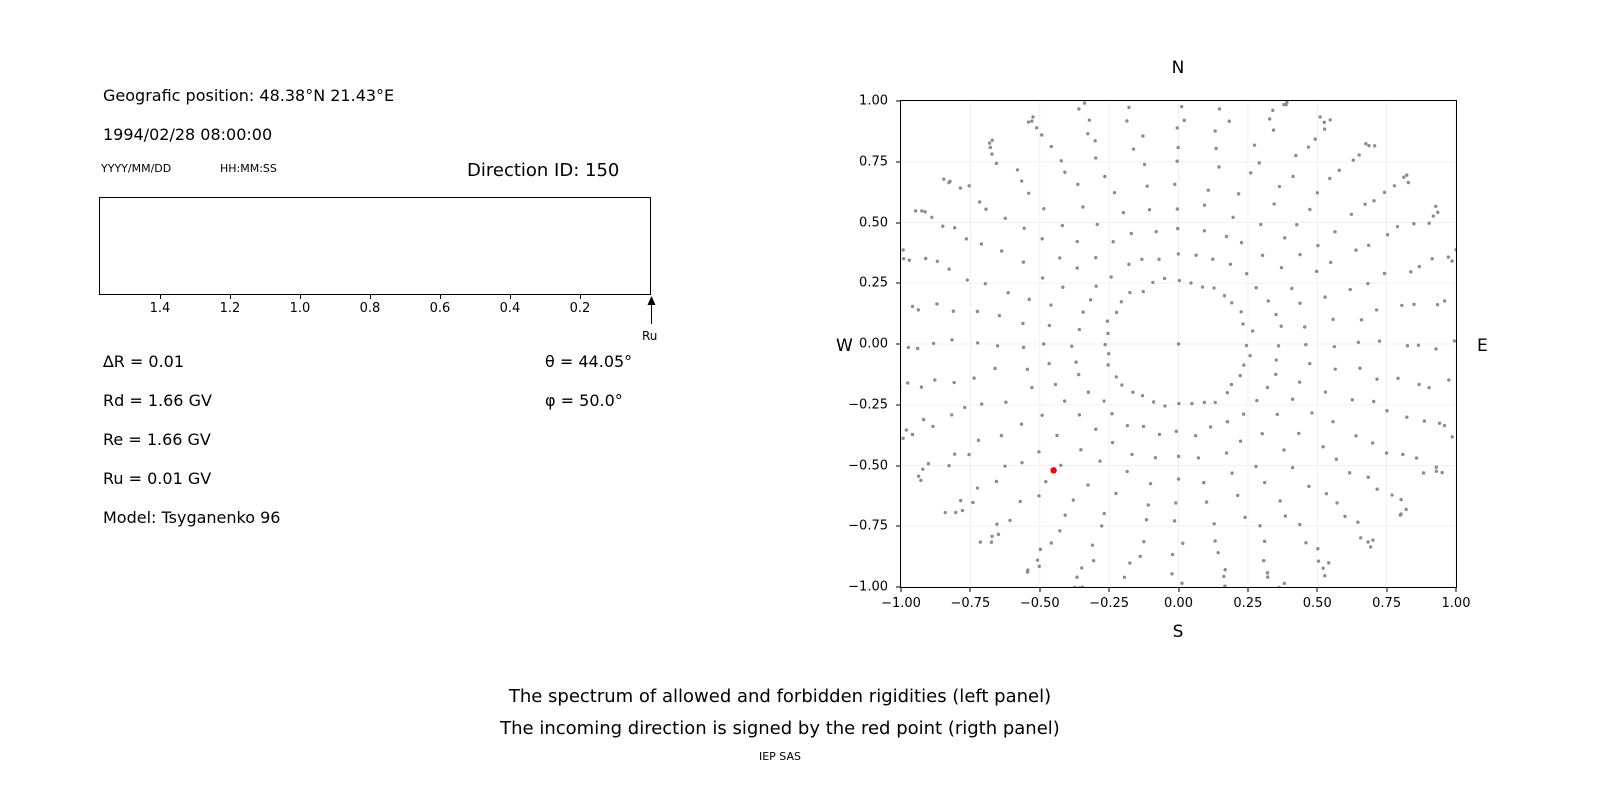  Describe the element at coordinates (375, 246) in the screenshot. I see `spectrum-plot-box` at that location.